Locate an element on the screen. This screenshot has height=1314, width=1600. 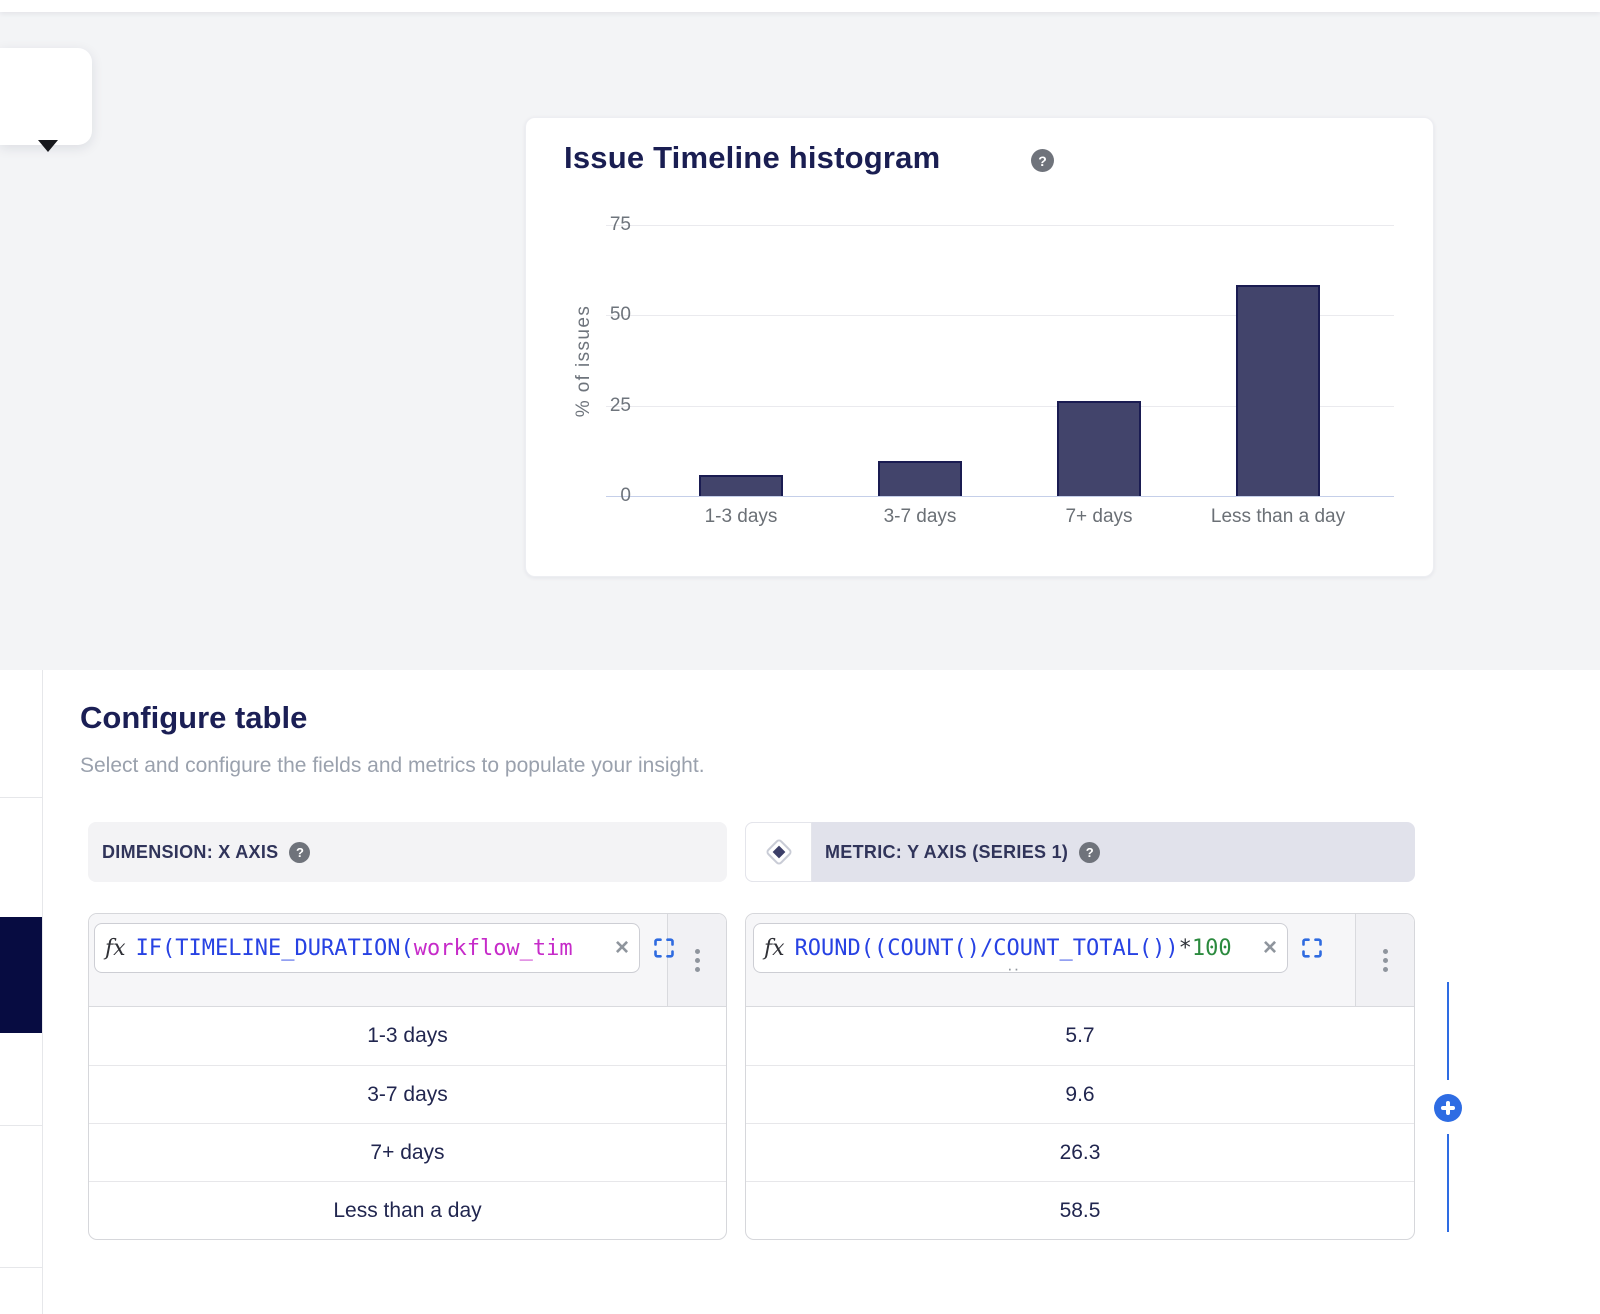
formula-area: fx IF(TIMELINE_DURATION(workflow_tim × is located at coordinates (381, 960).